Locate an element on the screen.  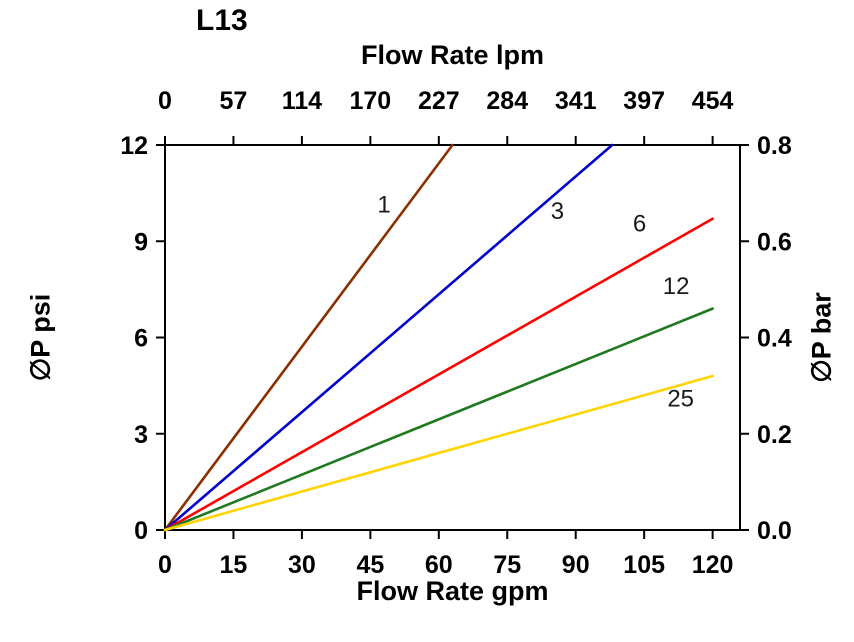
series-label-6: 6 is located at coordinates (639, 224).